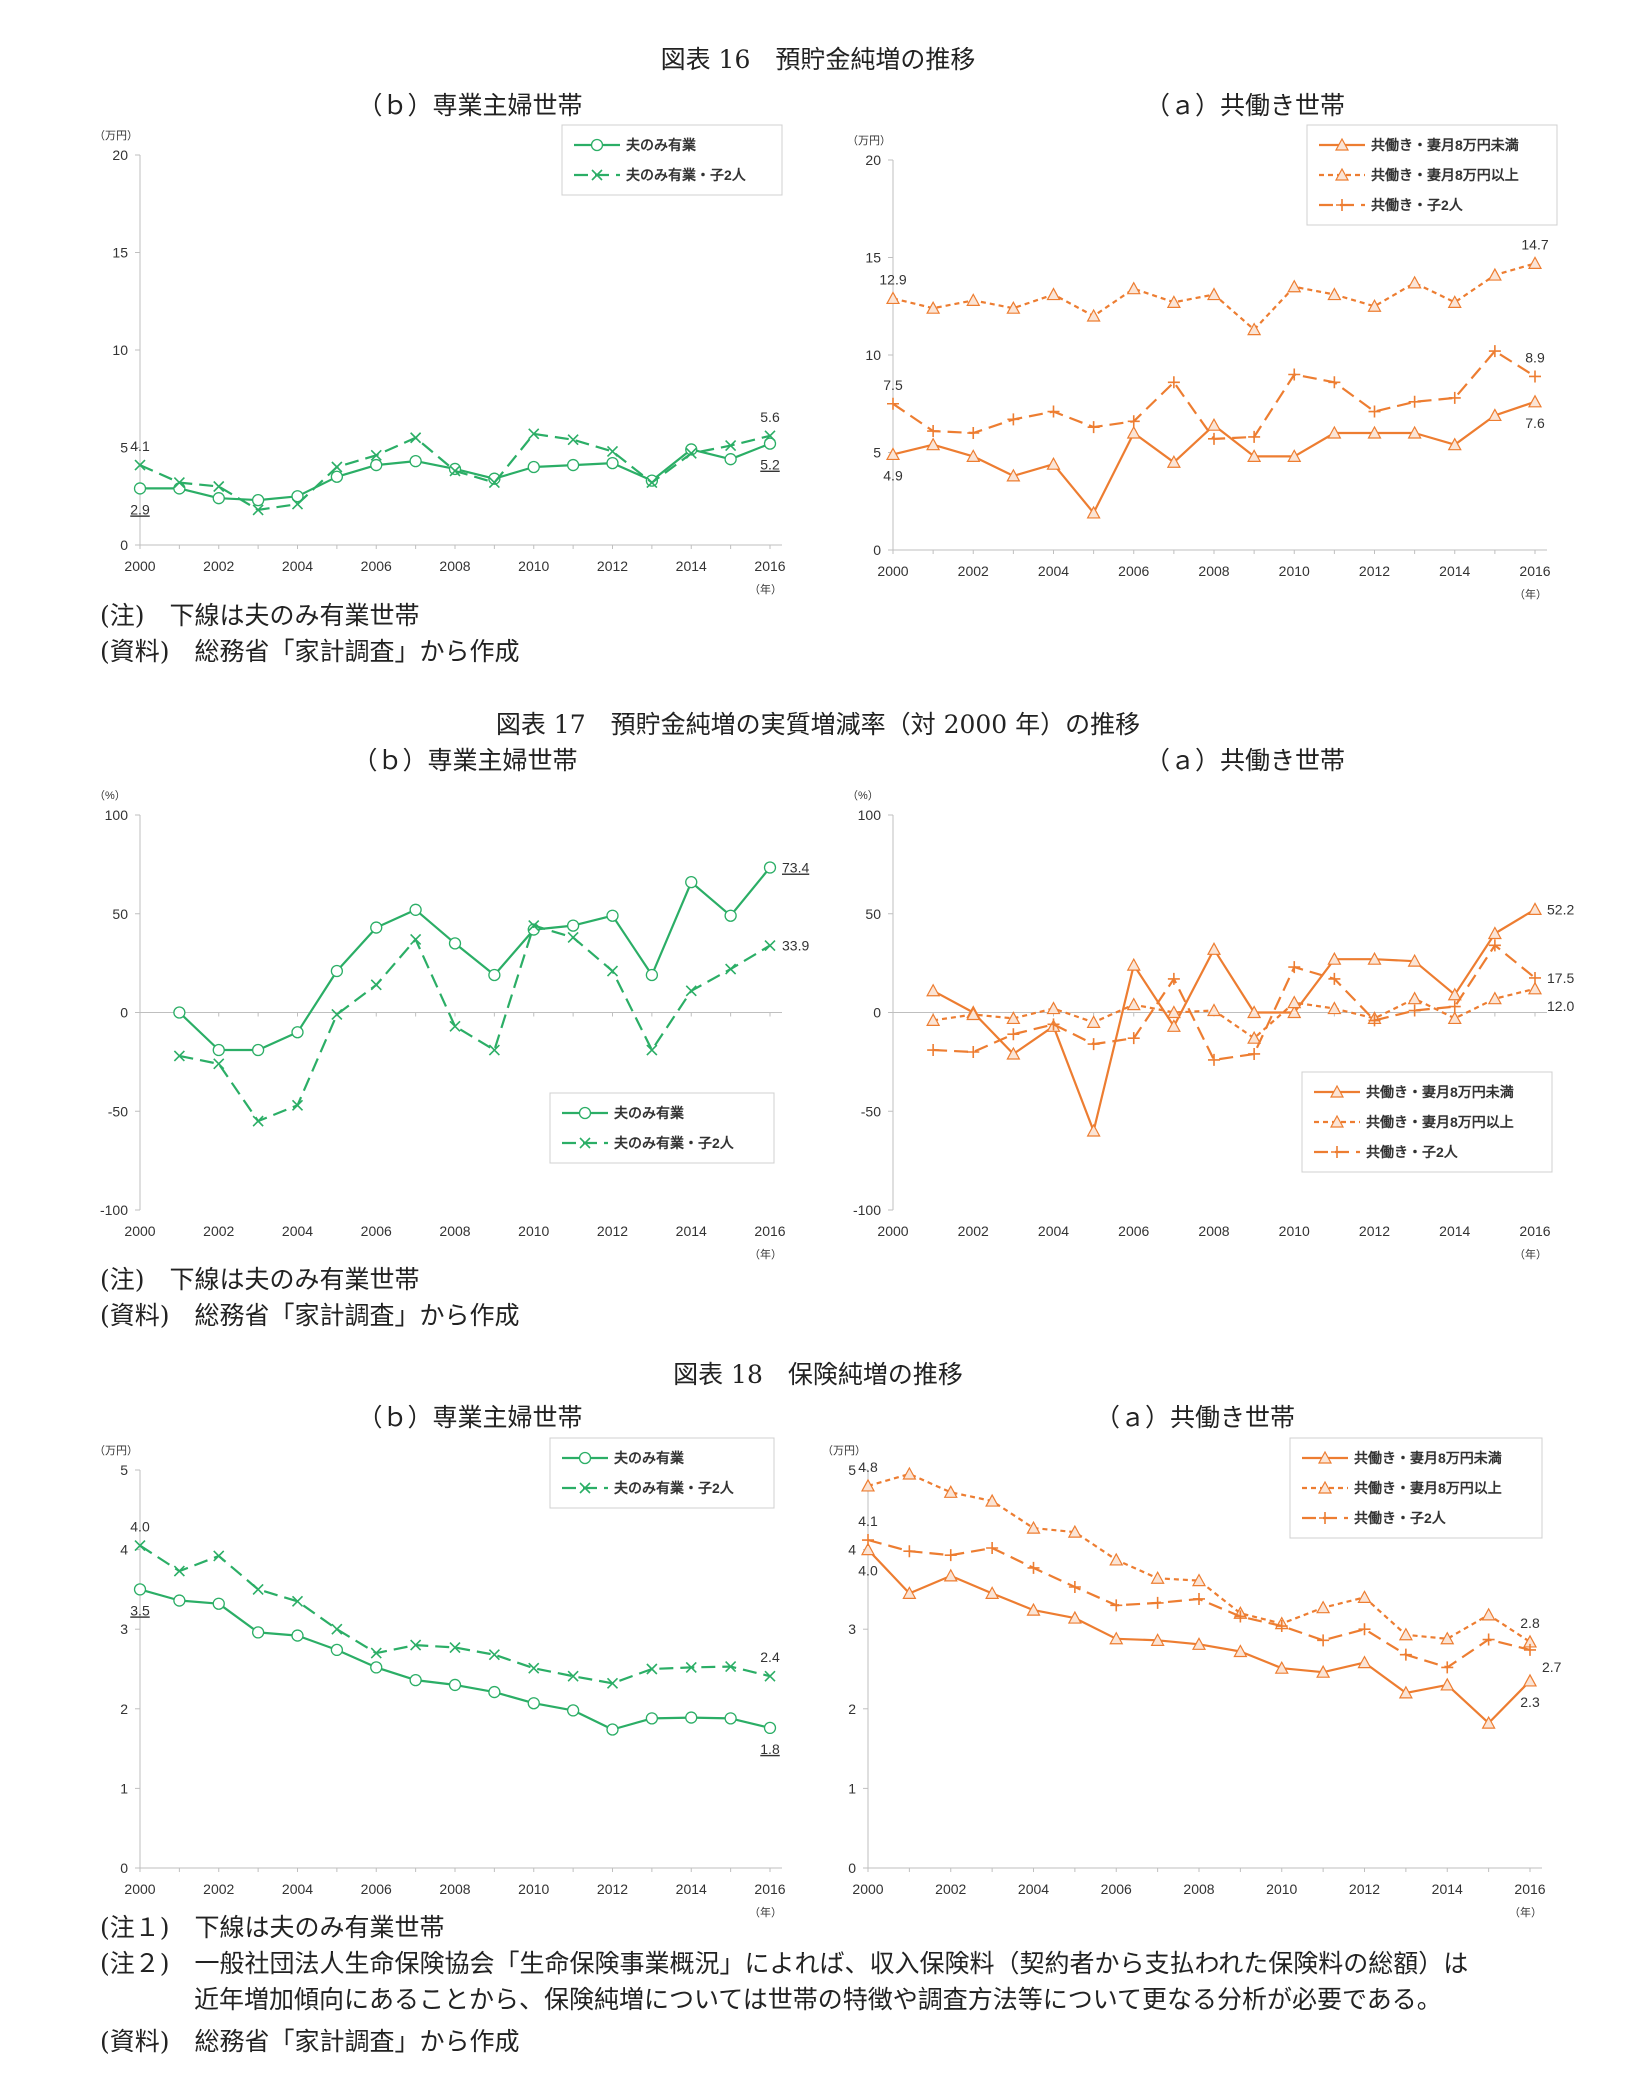 This screenshot has height=2077, width=1636. What do you see at coordinates (973, 1231) in the screenshot?
I see `x-tick-label: 2002` at bounding box center [973, 1231].